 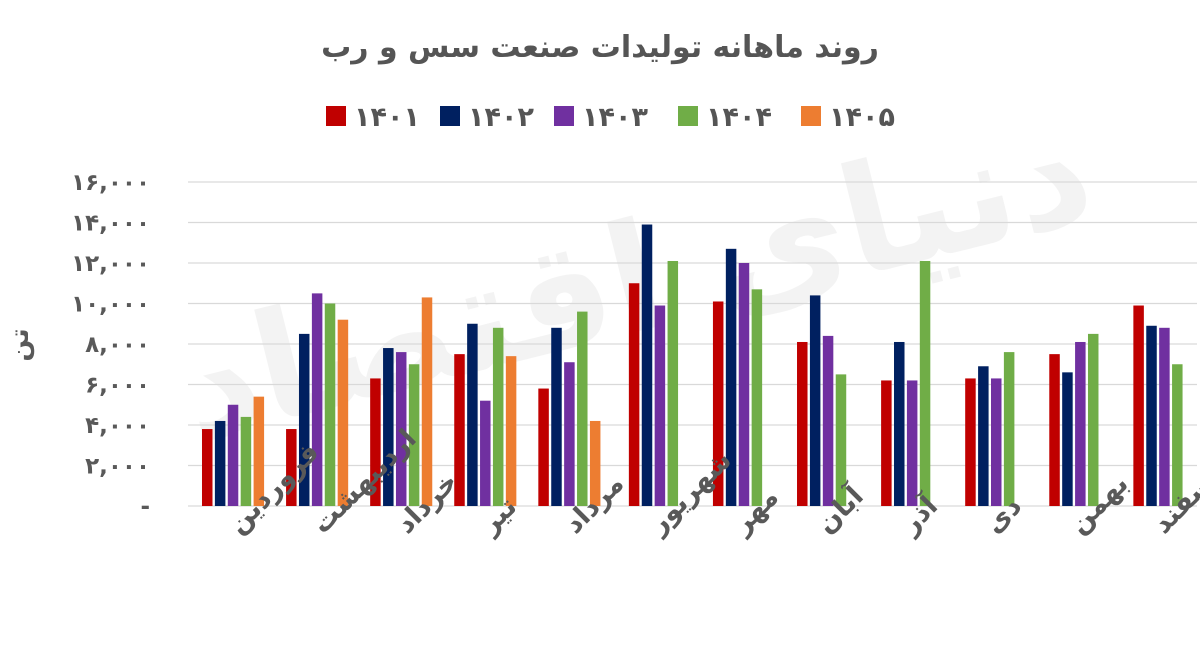 I want to click on legend-label: ۱۴۰۲, so click(x=501, y=117).